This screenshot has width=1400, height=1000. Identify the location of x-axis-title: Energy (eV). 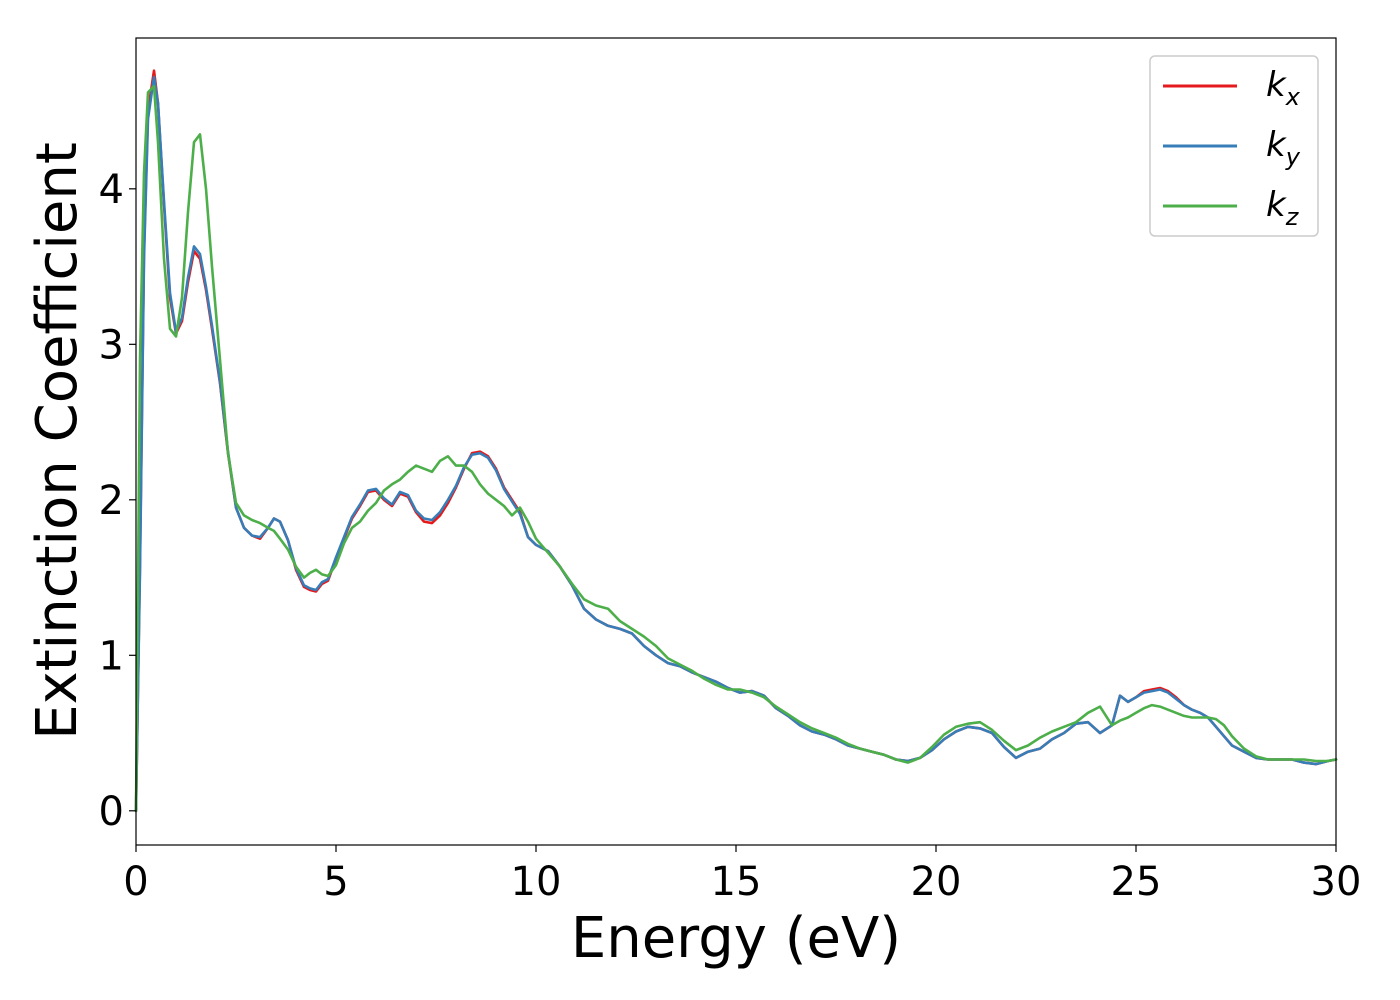
(736, 938).